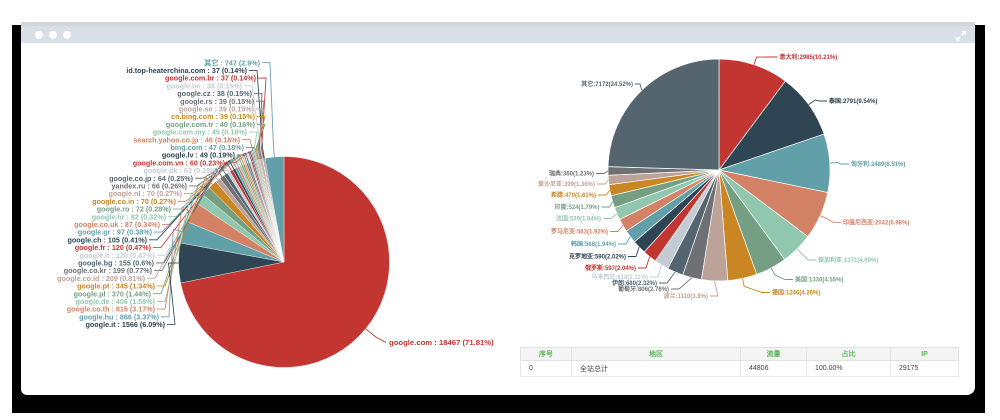 The width and height of the screenshot is (1000, 420). What do you see at coordinates (117, 224) in the screenshot?
I see `svg-text: google.co.uk : 87 (0.34%)` at bounding box center [117, 224].